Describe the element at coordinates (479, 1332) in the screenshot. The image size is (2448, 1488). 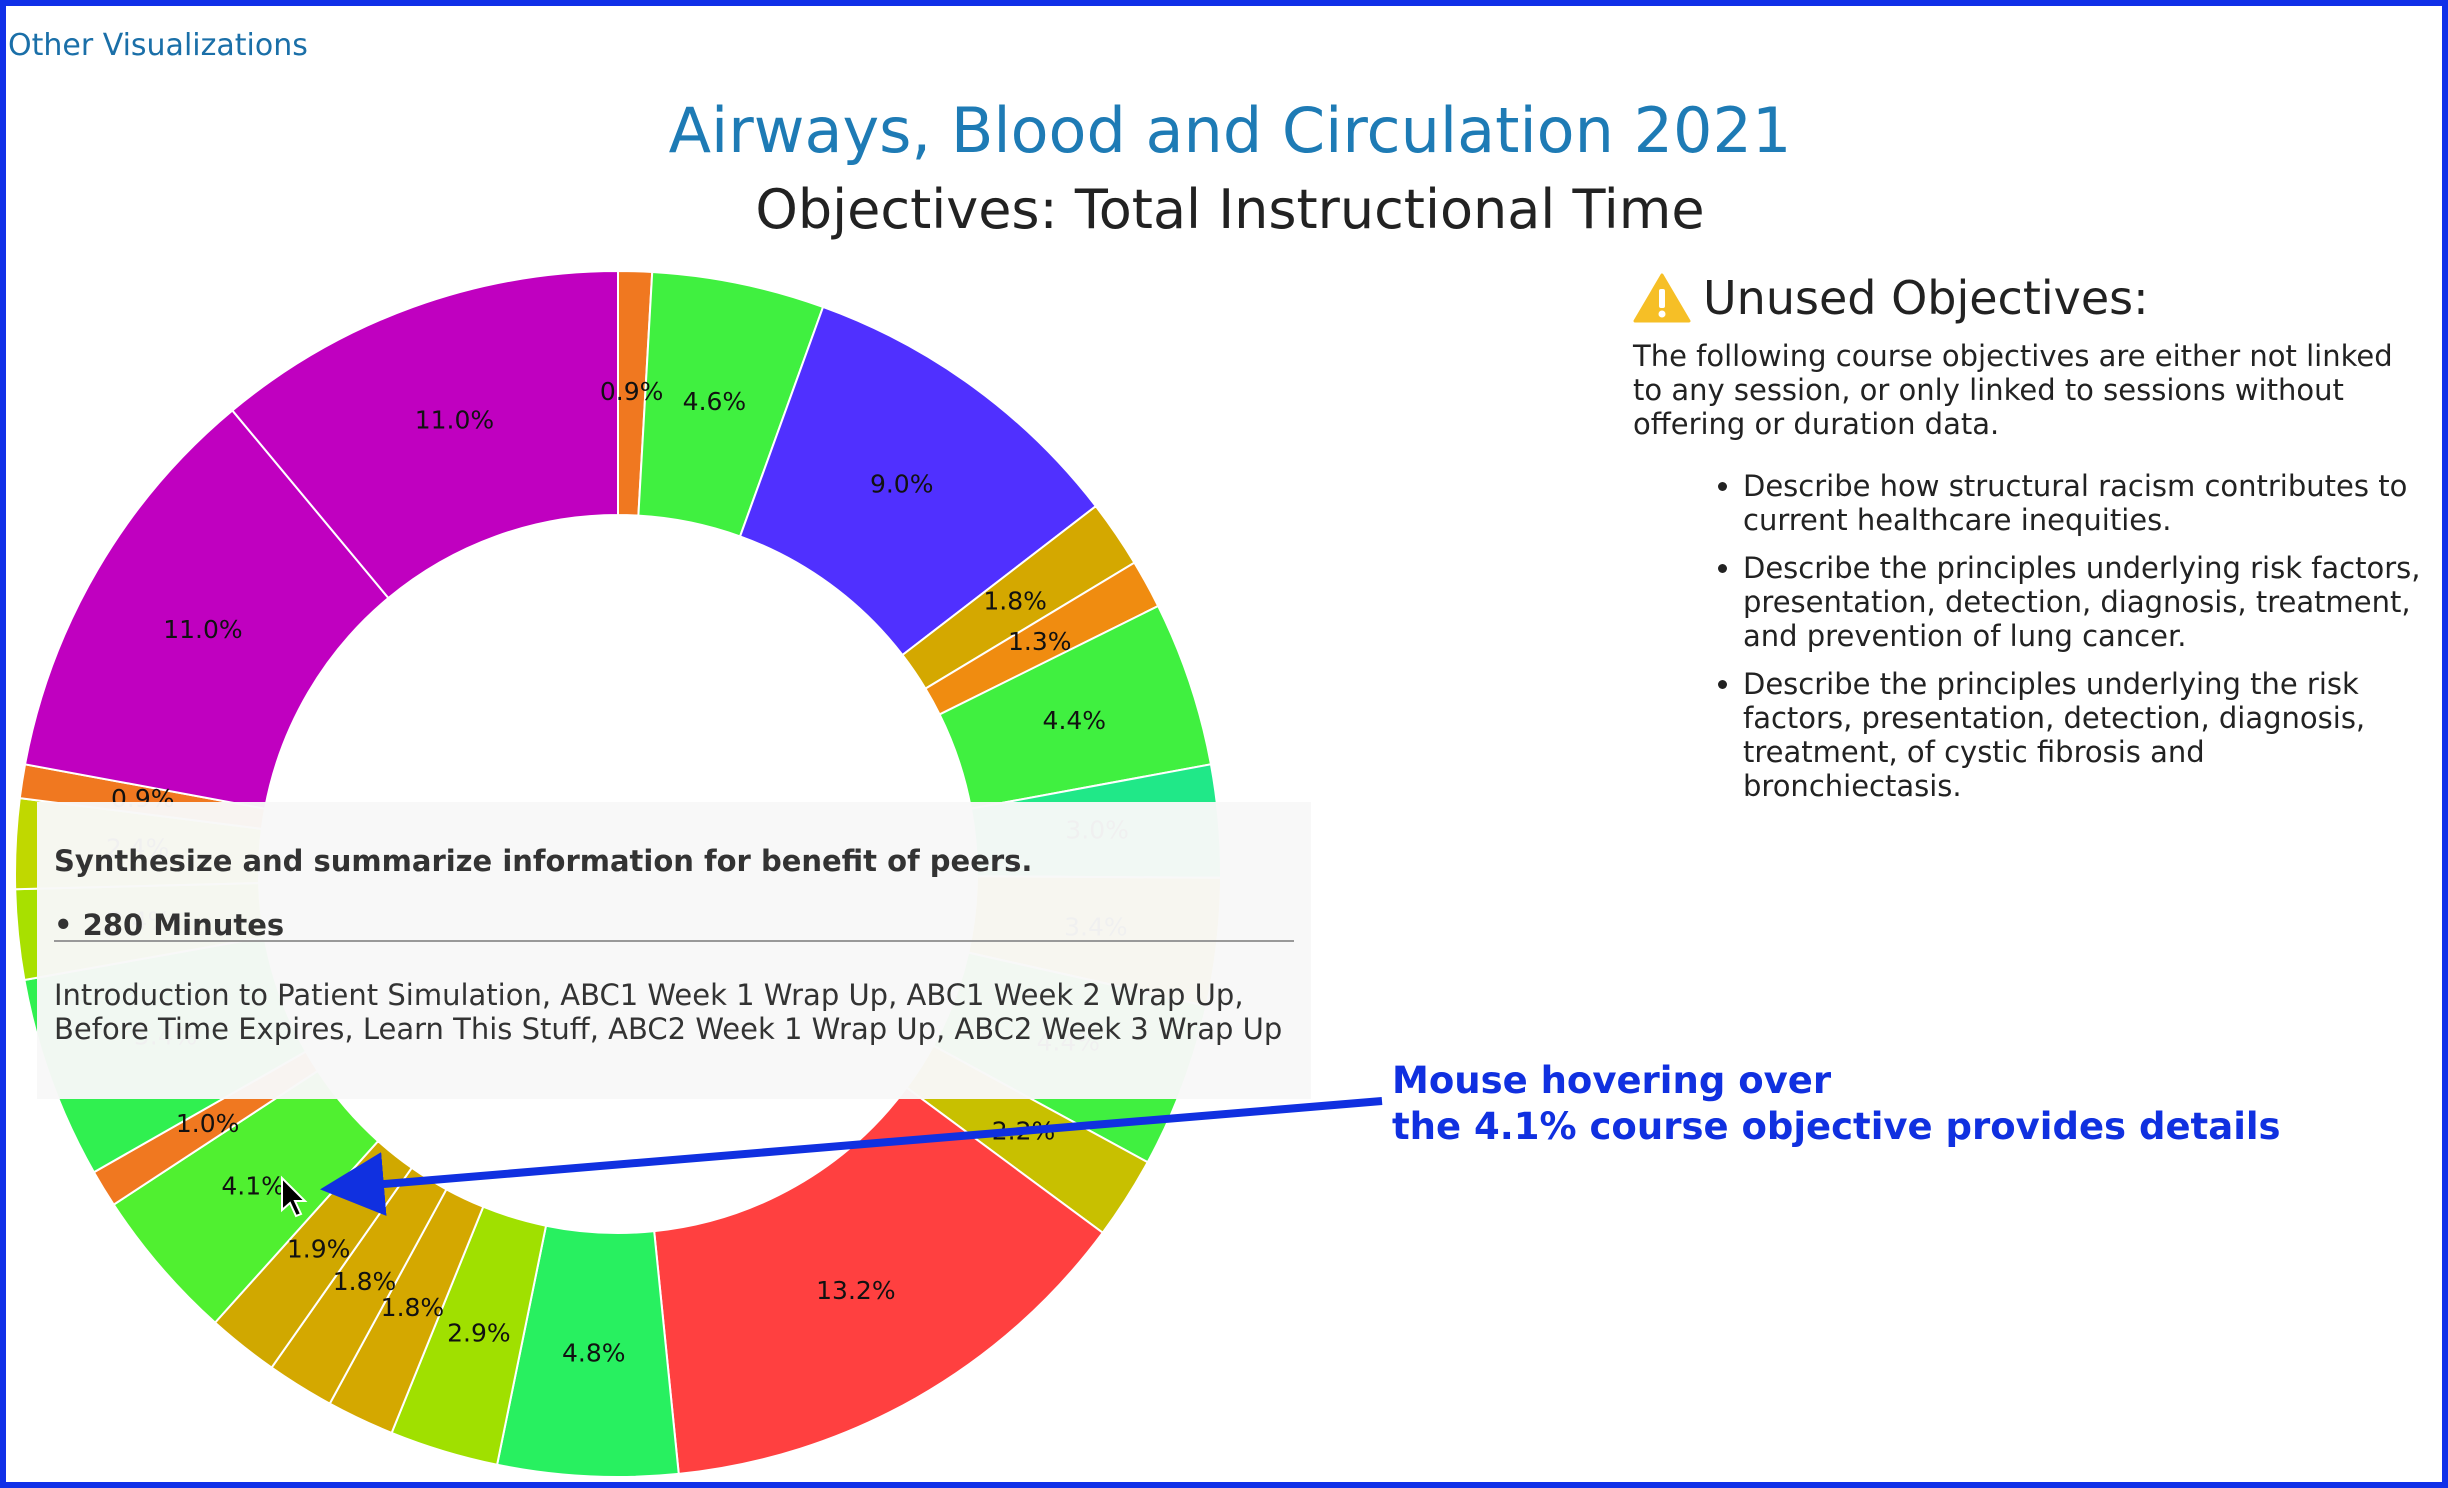
I see `slice-label: 2.9%` at that location.